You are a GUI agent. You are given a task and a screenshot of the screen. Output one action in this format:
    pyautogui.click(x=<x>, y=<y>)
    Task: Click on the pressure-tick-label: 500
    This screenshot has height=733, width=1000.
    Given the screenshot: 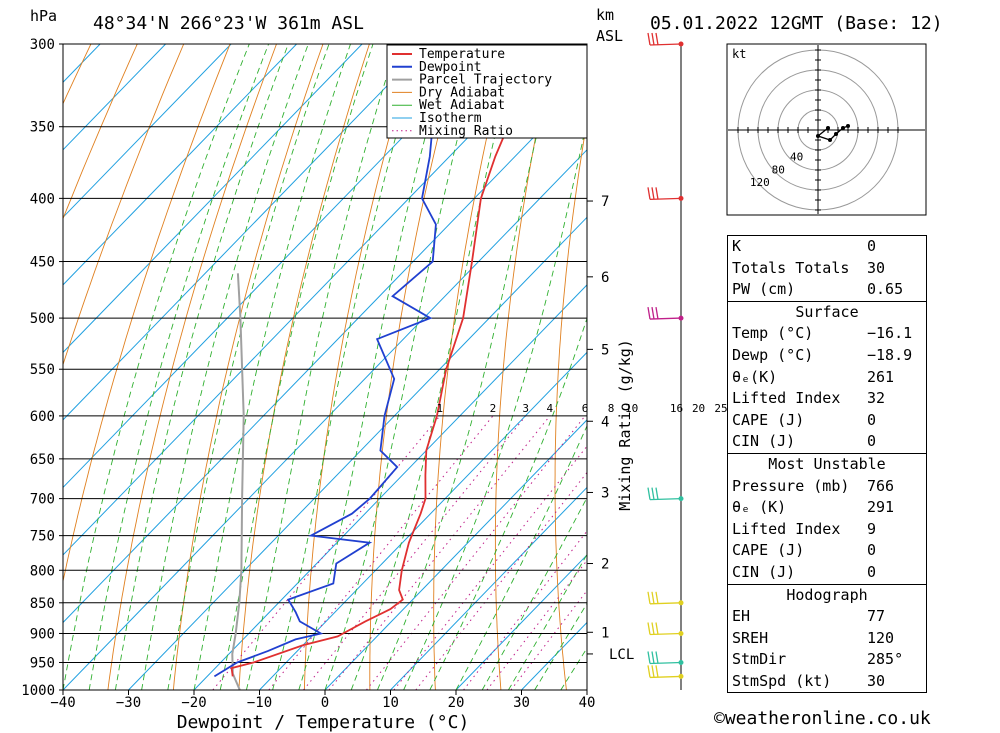 What is the action you would take?
    pyautogui.click(x=42, y=319)
    